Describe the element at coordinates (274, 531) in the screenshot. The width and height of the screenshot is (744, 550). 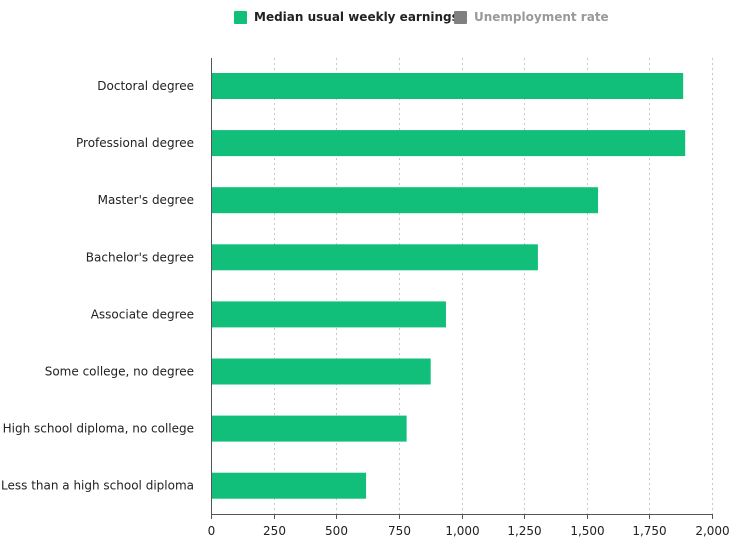
I see `x-tick-label: 250` at that location.